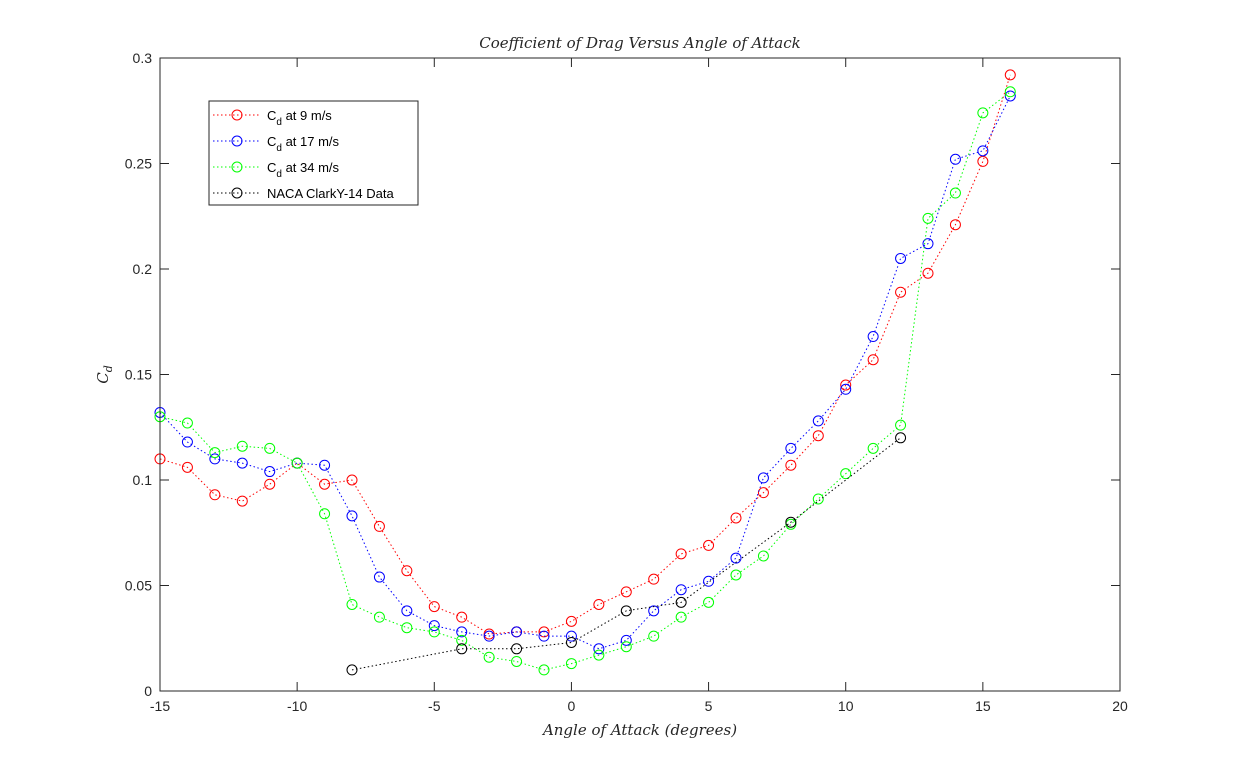 The height and width of the screenshot is (776, 1238). I want to click on legend-item: Cd at 9 m/s, so click(272, 118).